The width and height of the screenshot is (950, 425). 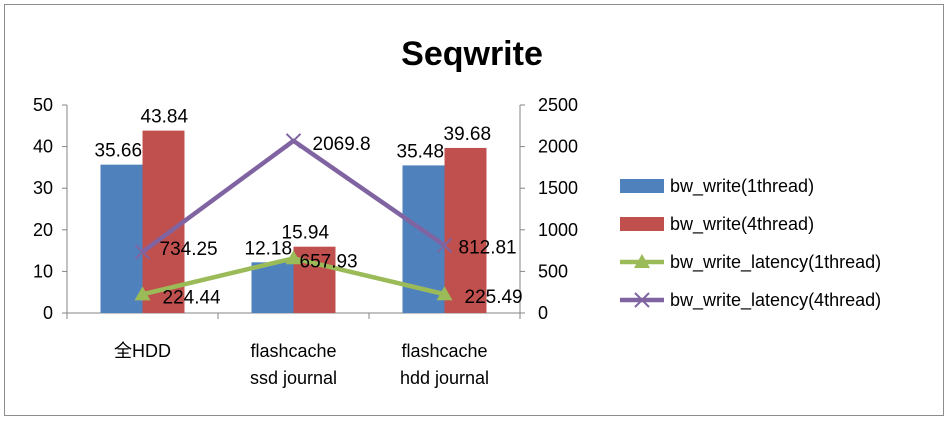 What do you see at coordinates (558, 105) in the screenshot?
I see `y-right-tick-label: 2500` at bounding box center [558, 105].